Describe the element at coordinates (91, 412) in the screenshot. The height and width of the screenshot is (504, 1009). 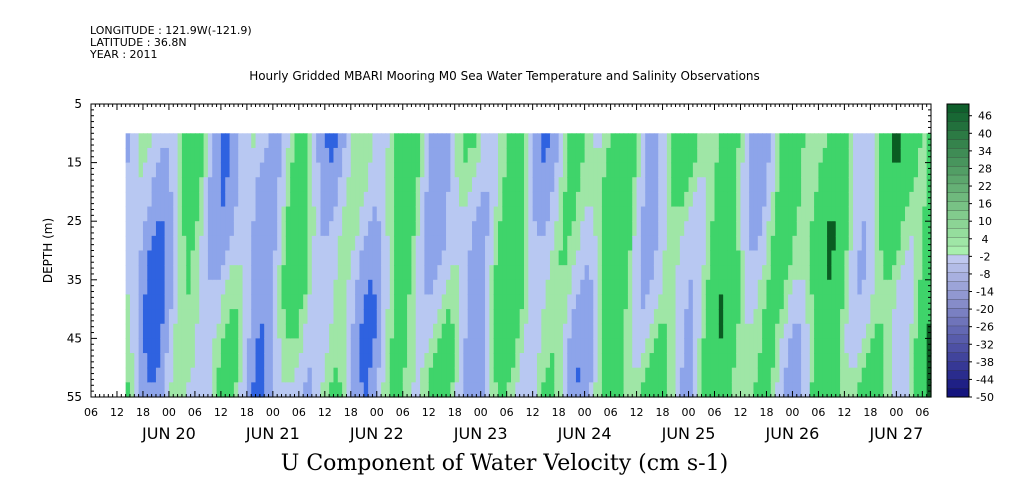
I see `x-hour-tick-label: 06` at that location.